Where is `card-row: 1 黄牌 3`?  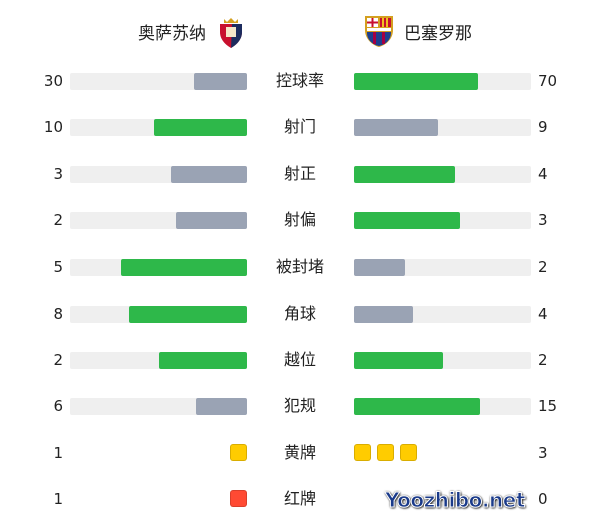 card-row: 1 黄牌 3 is located at coordinates (300, 453).